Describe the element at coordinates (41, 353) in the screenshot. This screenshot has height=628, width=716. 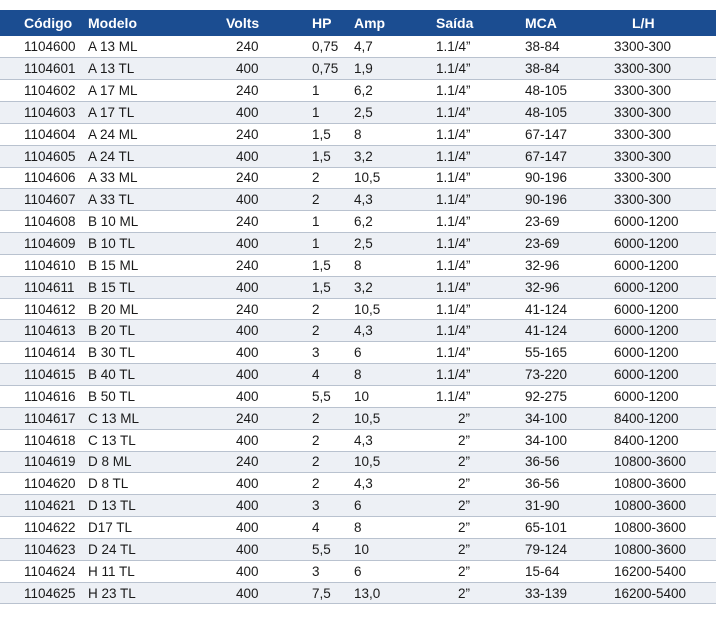
I see `codigo-cell: 1104614` at that location.